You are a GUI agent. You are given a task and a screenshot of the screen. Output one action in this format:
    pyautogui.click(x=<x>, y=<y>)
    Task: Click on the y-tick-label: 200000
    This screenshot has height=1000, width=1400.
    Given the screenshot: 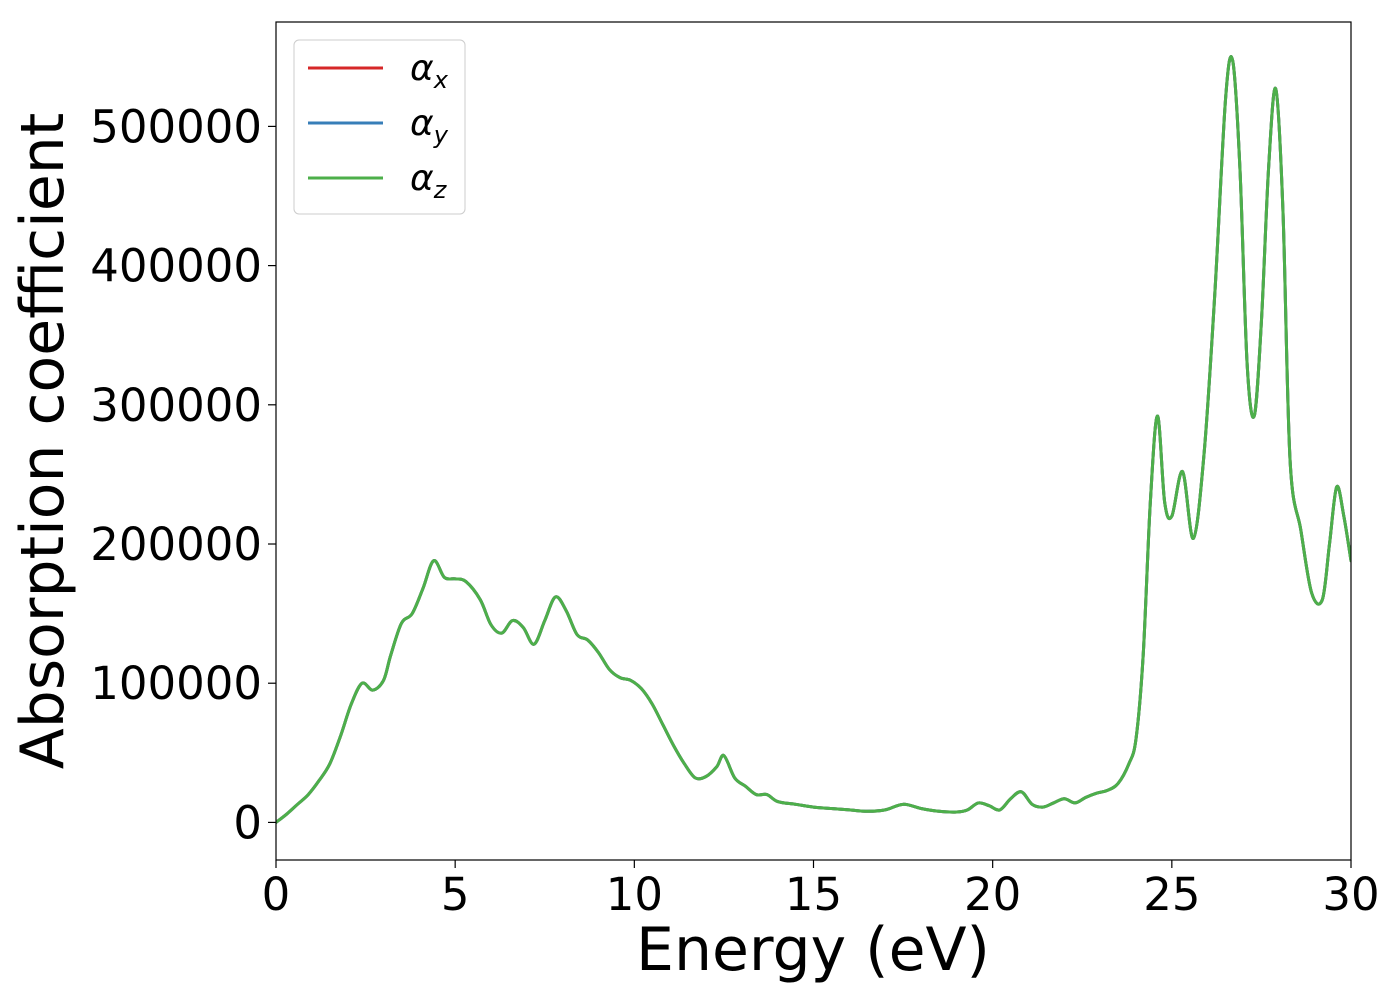 What is the action you would take?
    pyautogui.click(x=176, y=544)
    